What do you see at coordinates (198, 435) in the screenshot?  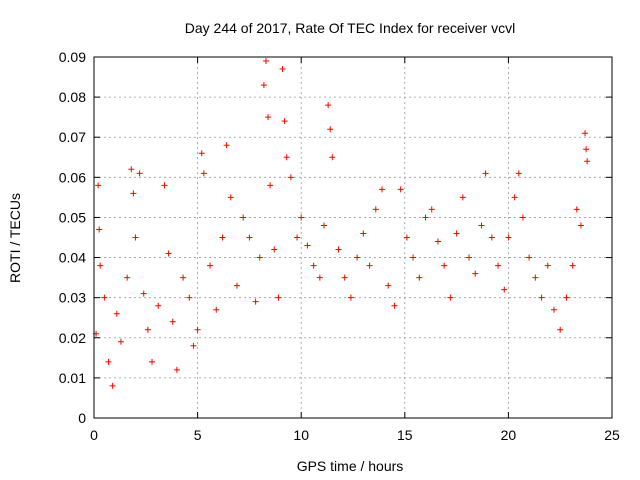 I see `x-tick-label: 5` at bounding box center [198, 435].